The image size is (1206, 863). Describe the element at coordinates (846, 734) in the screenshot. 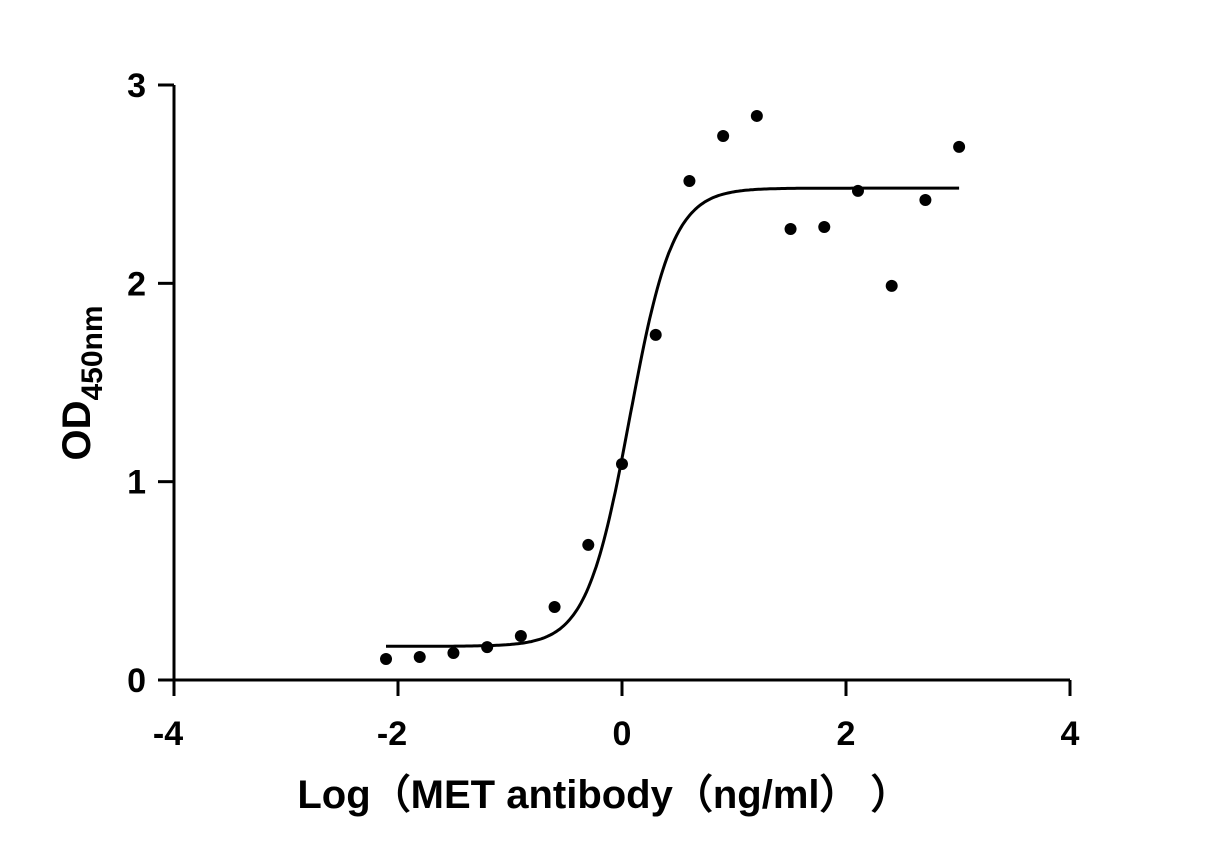

I see `x-tick-label: 2` at that location.